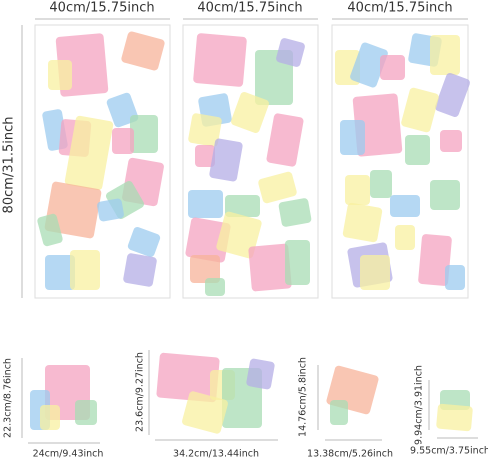 This screenshot has height=460, width=488. I want to click on piece-height: 9.94cm/3.91inch, so click(419, 405).